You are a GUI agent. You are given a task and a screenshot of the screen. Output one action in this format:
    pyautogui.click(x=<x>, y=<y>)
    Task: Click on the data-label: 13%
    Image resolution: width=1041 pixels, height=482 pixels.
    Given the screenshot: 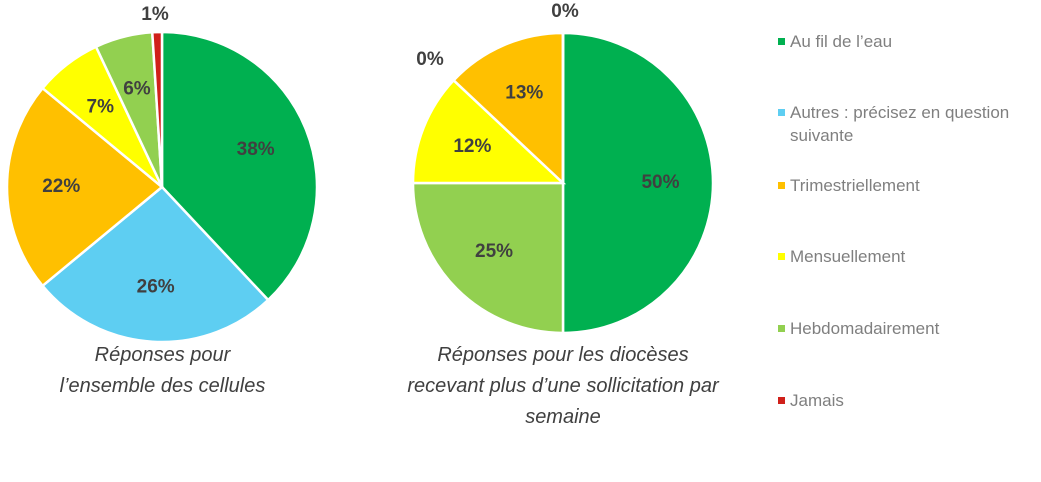 What is the action you would take?
    pyautogui.click(x=524, y=93)
    